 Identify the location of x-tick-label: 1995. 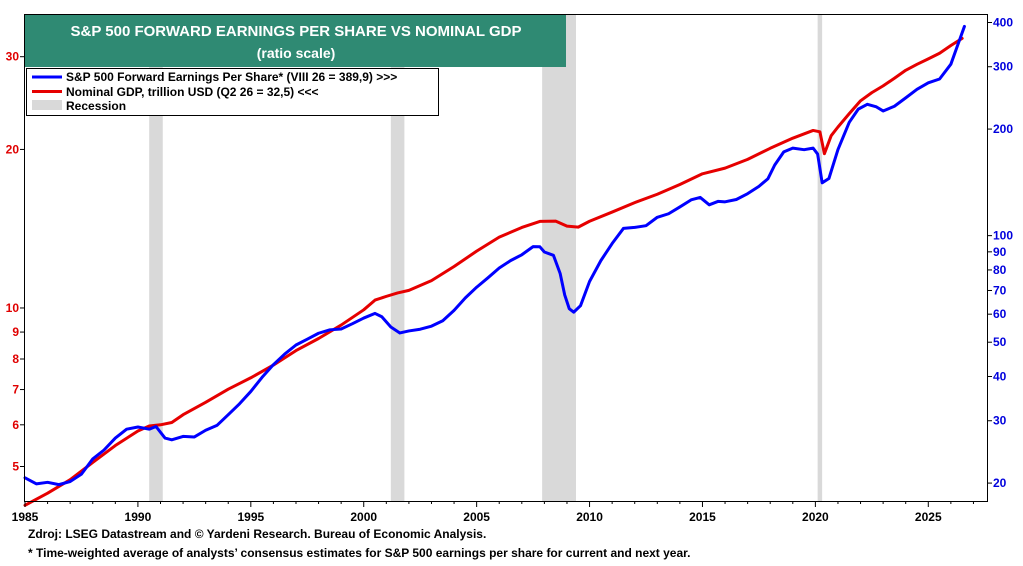
(250, 517).